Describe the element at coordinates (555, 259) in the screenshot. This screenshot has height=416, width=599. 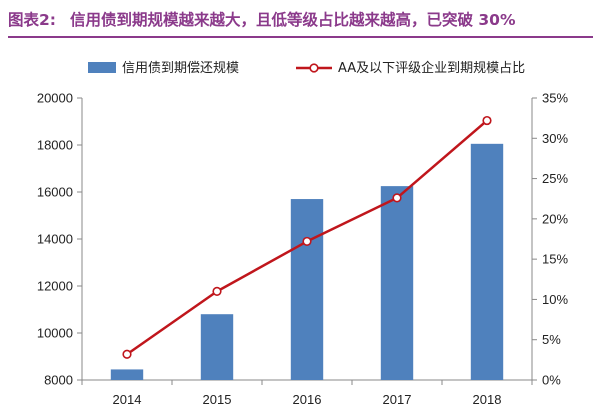
I see `right-axis-tick-label: 15%` at that location.